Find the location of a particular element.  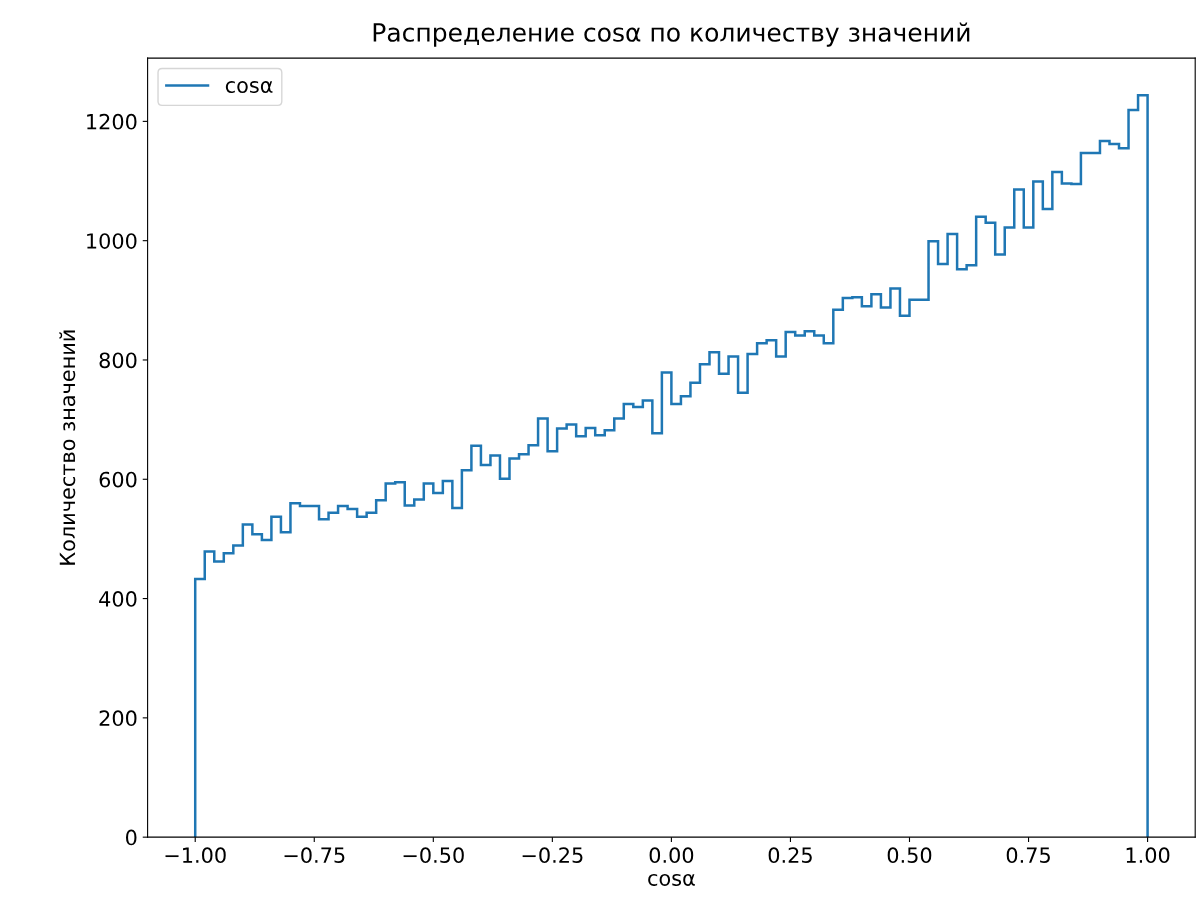

y-tick-label: 1000 is located at coordinates (112, 241).